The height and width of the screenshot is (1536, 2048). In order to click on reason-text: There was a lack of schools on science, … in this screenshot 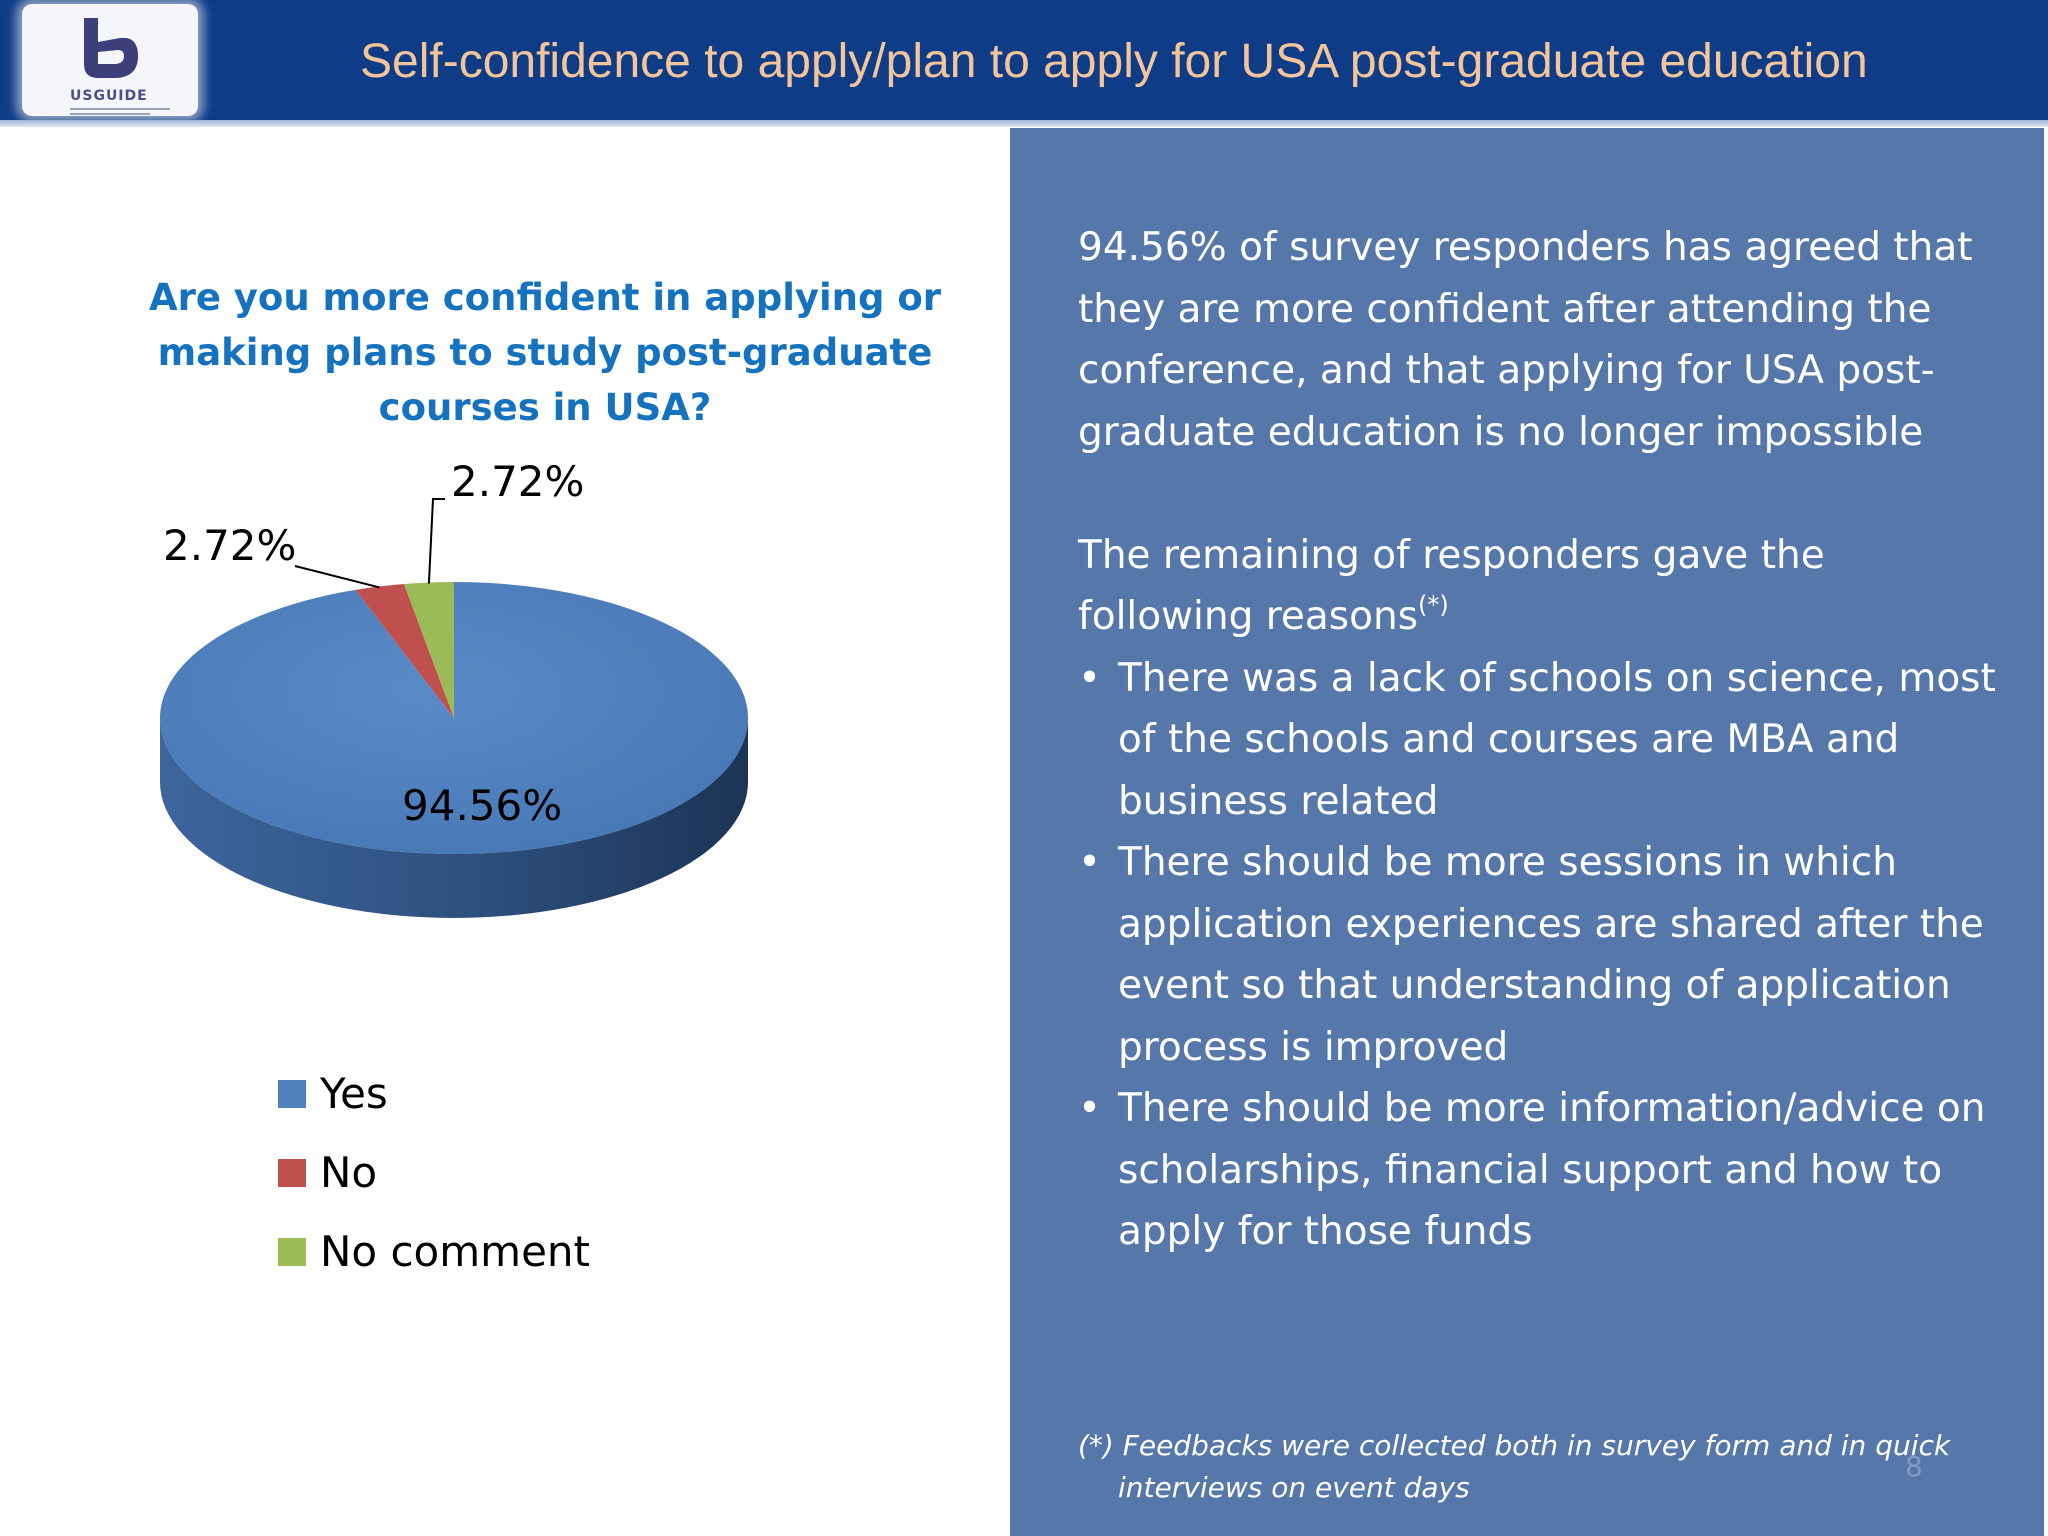, I will do `click(1557, 739)`.